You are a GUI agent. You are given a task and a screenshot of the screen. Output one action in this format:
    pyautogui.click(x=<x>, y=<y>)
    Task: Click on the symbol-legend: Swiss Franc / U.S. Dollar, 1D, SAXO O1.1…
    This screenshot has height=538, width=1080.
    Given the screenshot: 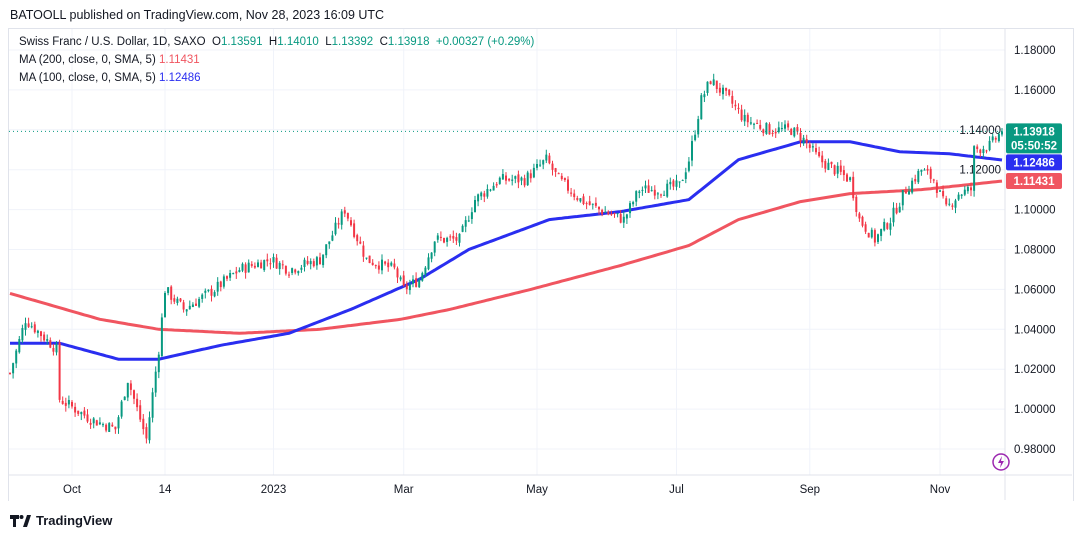 What is the action you would take?
    pyautogui.click(x=276, y=42)
    